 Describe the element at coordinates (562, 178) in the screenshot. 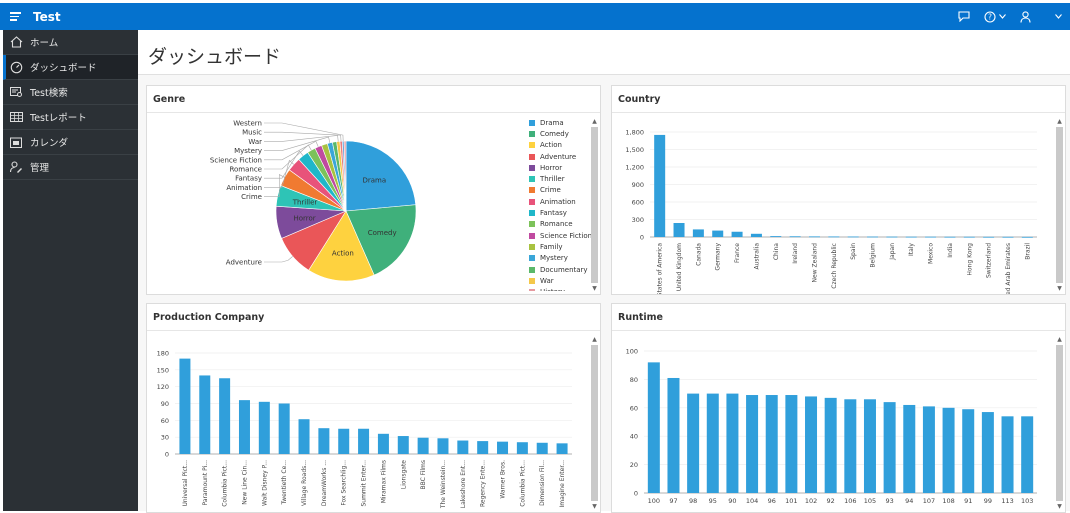

I see `legend-item: Thriller` at that location.